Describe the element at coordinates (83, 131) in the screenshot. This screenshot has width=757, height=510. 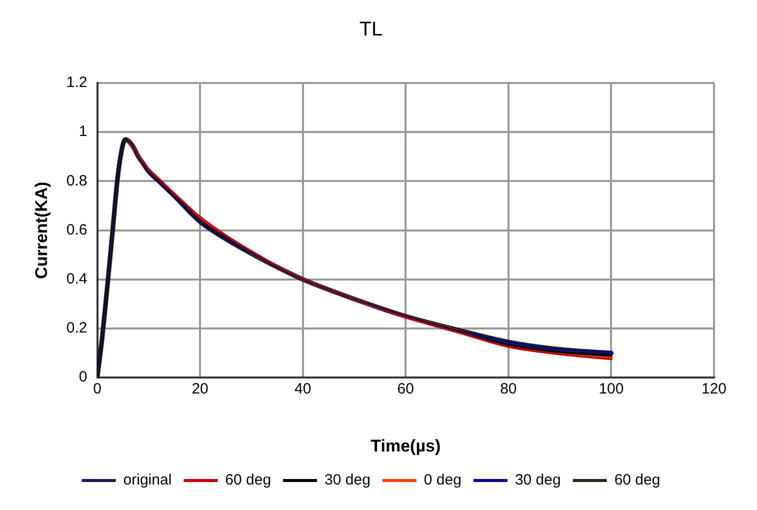
I see `y-tick-label: 1` at that location.